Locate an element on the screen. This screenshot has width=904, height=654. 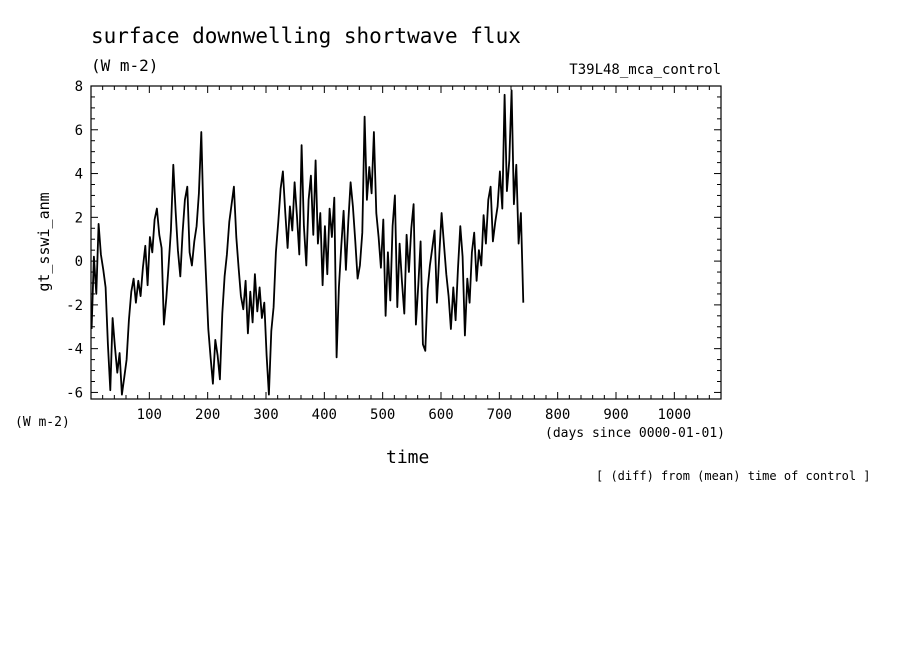
x-tick-label: 900 is located at coordinates (615, 415).